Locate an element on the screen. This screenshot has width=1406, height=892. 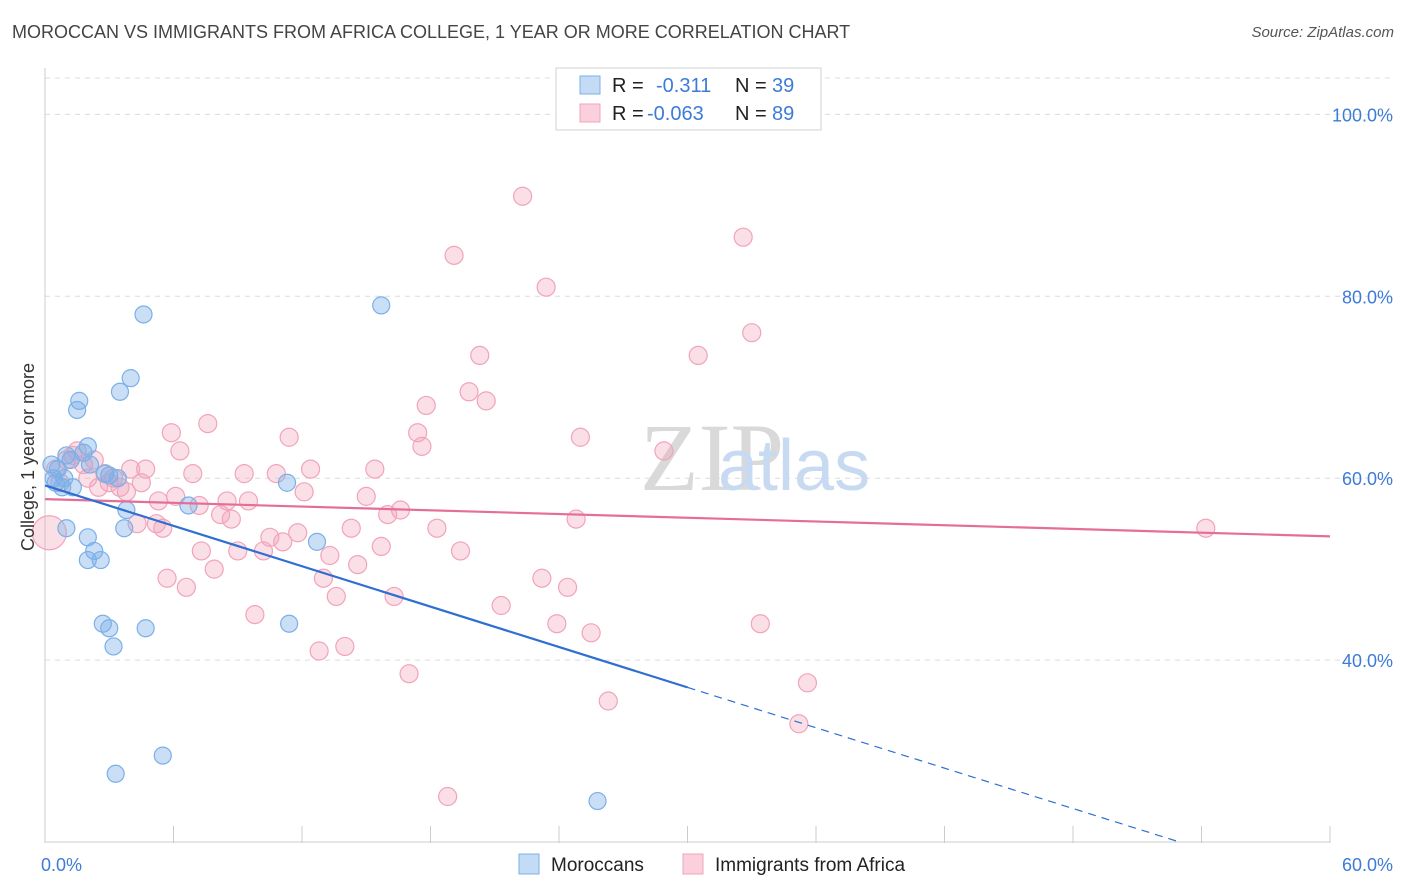
moroccans-trend-line is located at coordinates (366, 586).